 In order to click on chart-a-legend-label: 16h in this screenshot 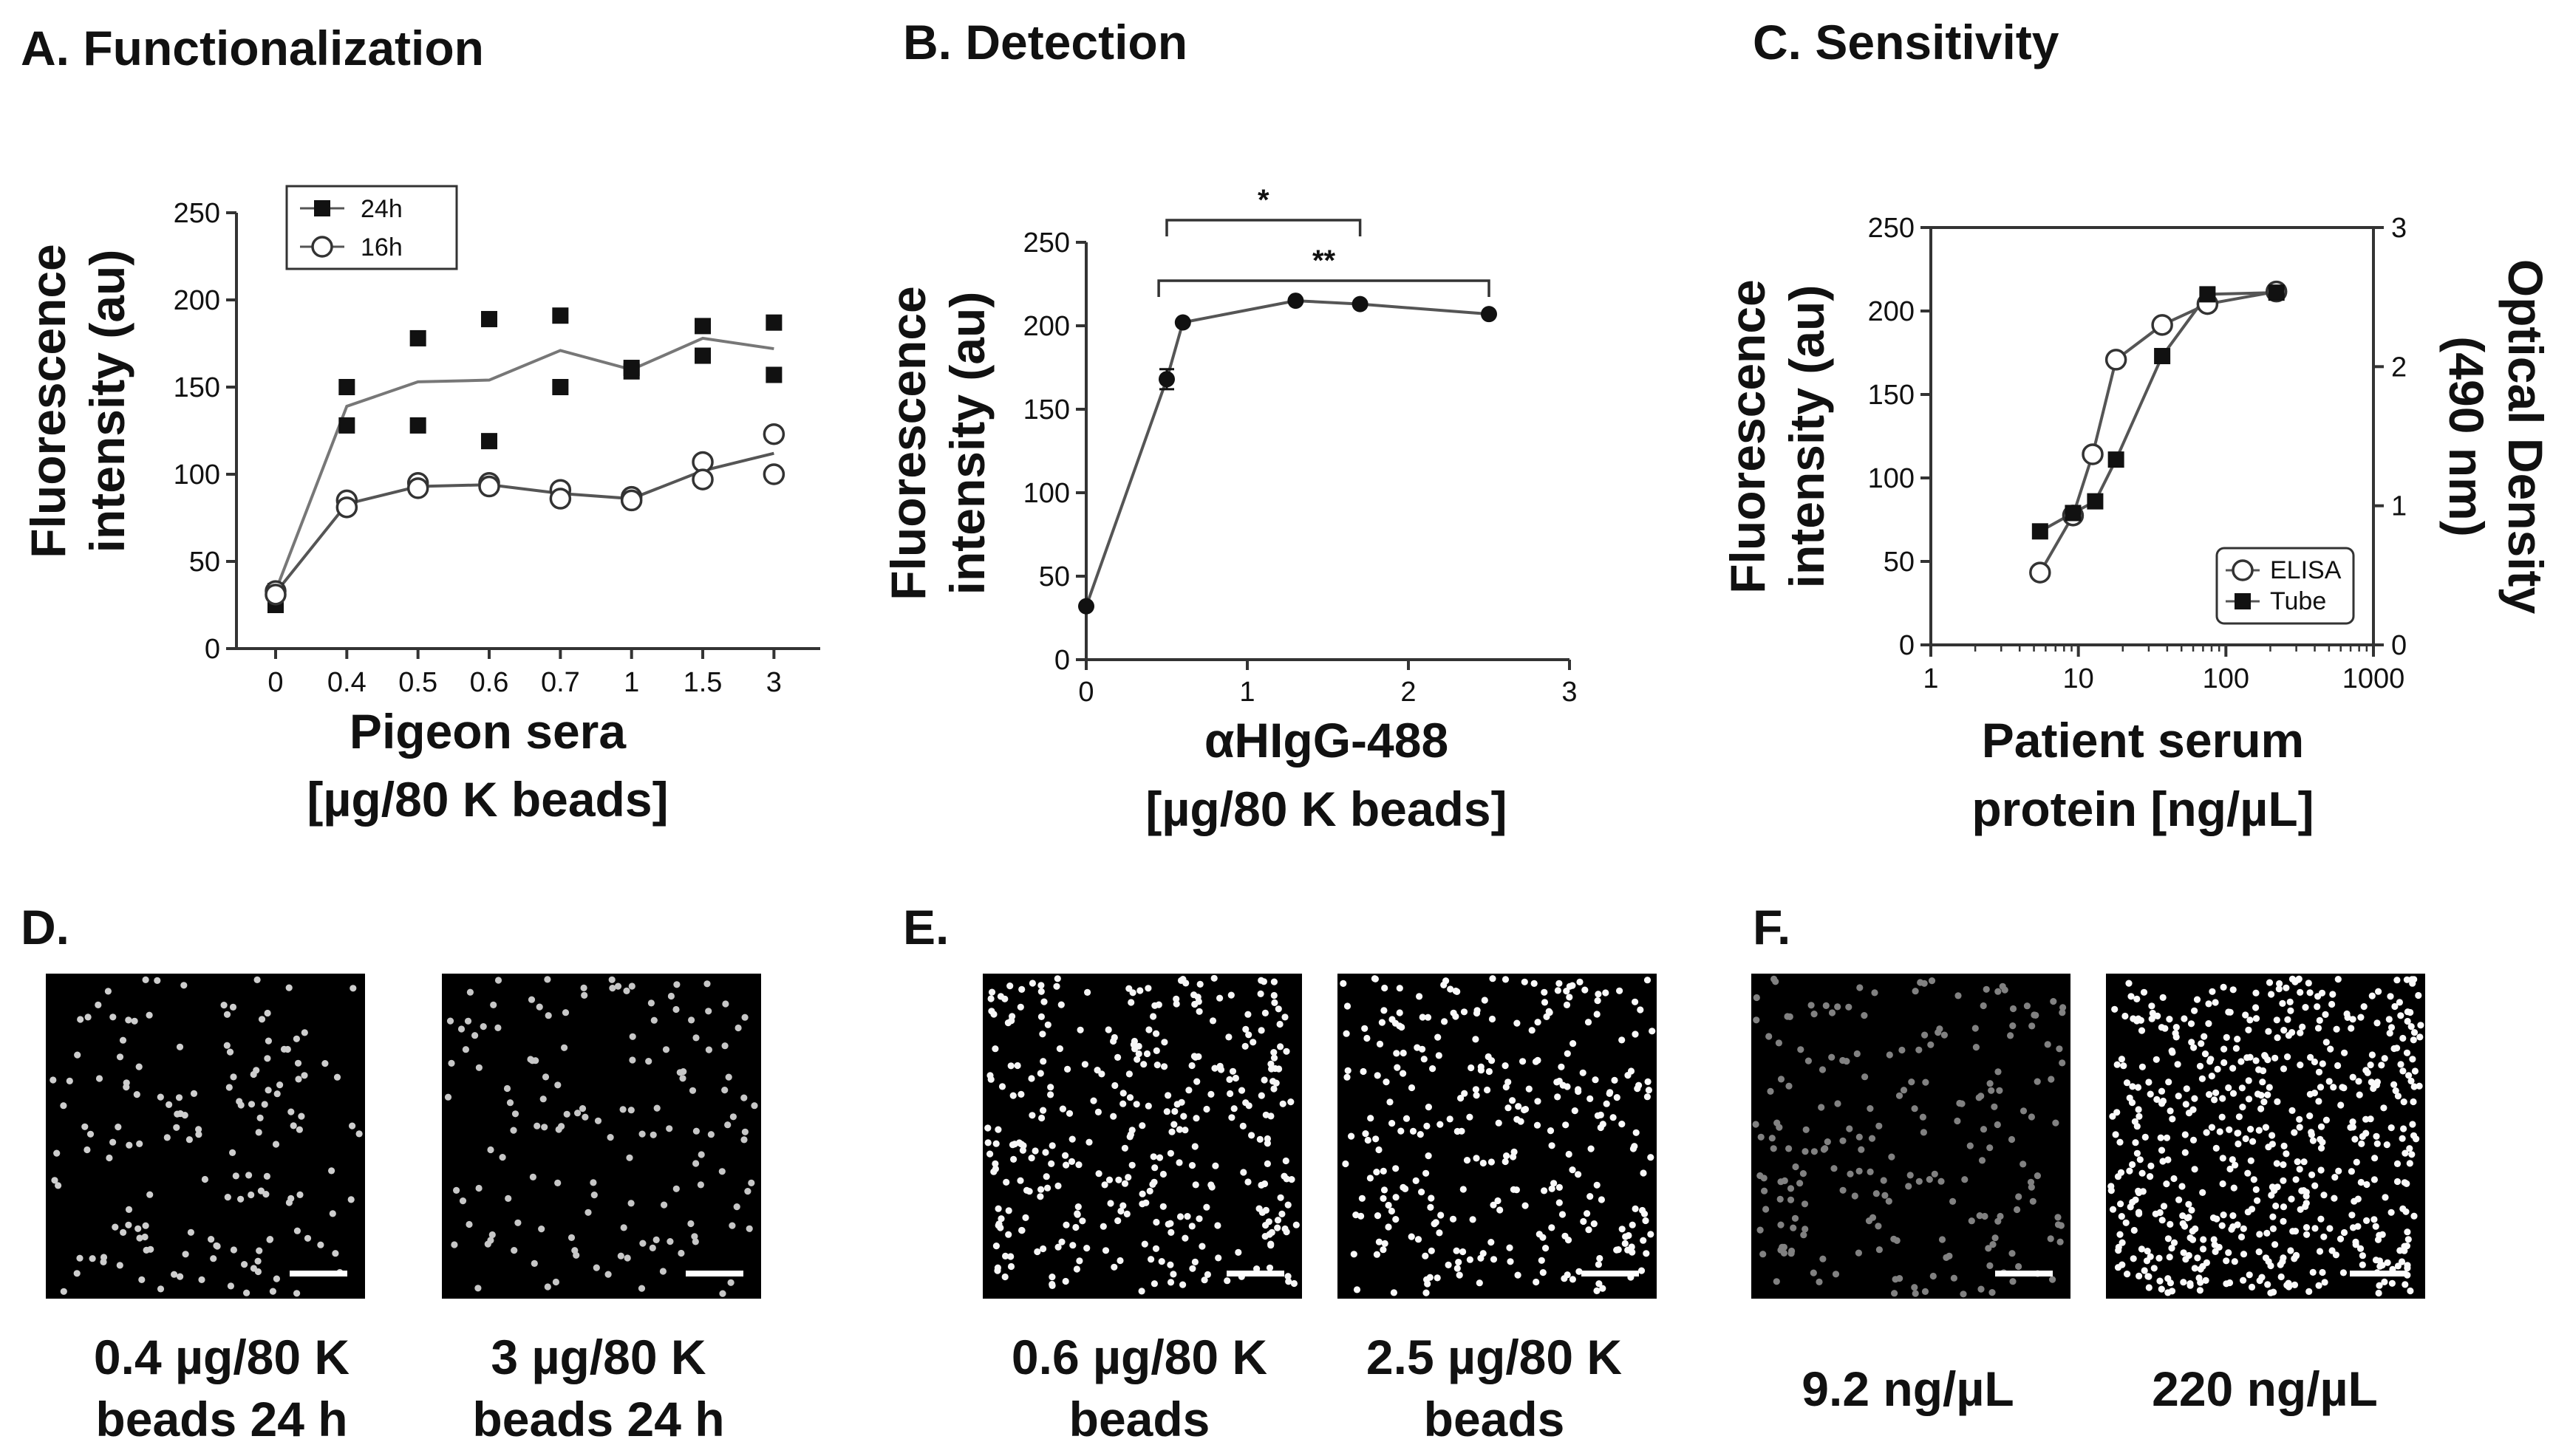, I will do `click(382, 247)`.